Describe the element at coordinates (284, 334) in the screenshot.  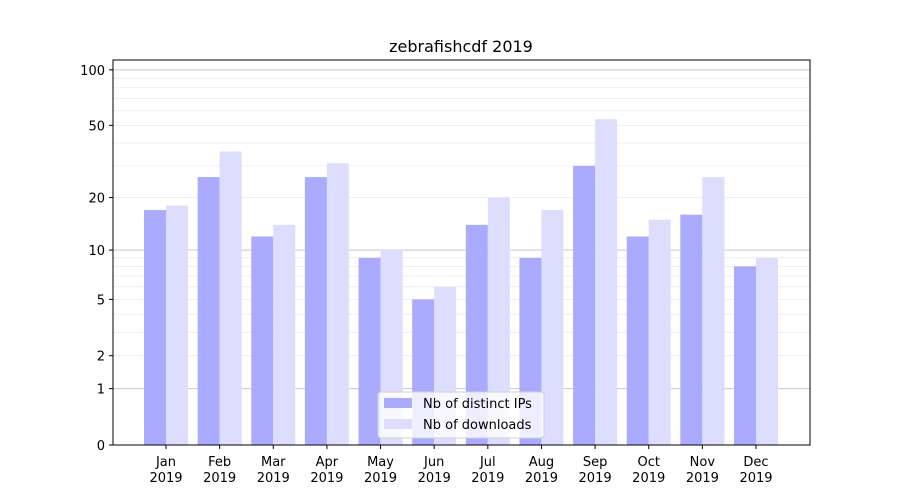
I see `bar-downloads-mar` at that location.